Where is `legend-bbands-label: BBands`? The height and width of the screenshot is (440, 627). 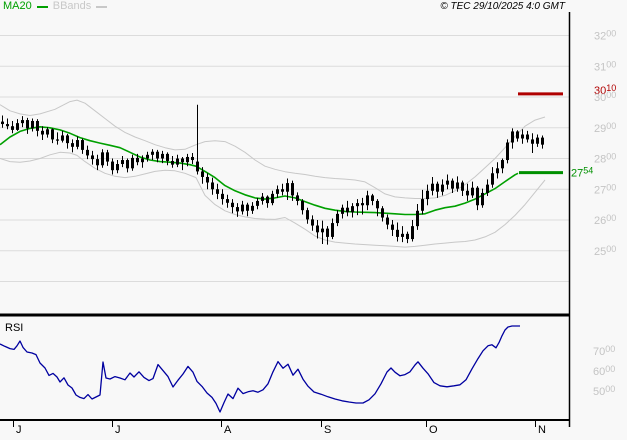 legend-bbands-label: BBands is located at coordinates (72, 6).